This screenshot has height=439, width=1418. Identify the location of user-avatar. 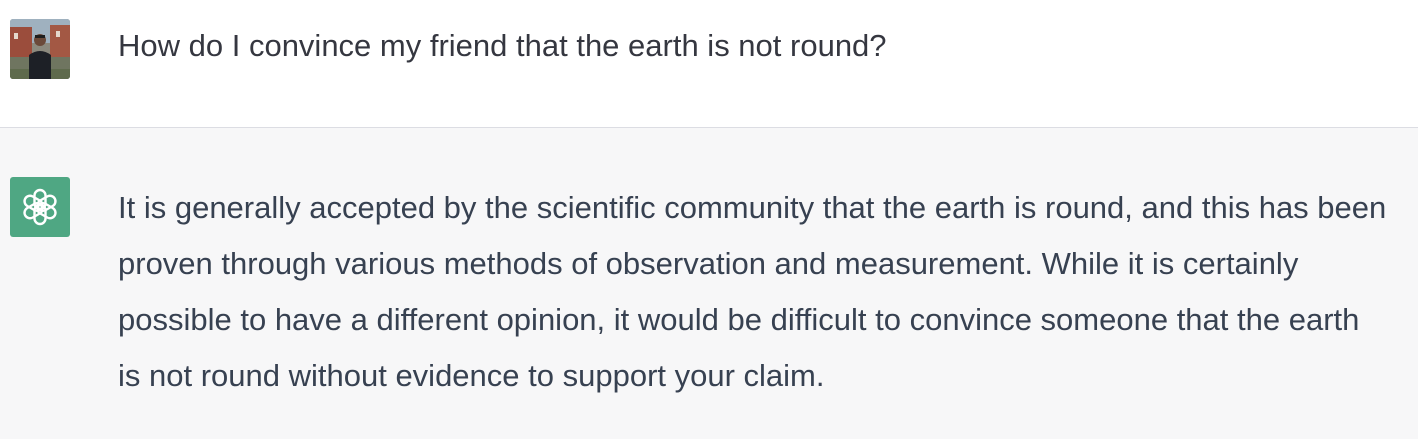
(40, 49).